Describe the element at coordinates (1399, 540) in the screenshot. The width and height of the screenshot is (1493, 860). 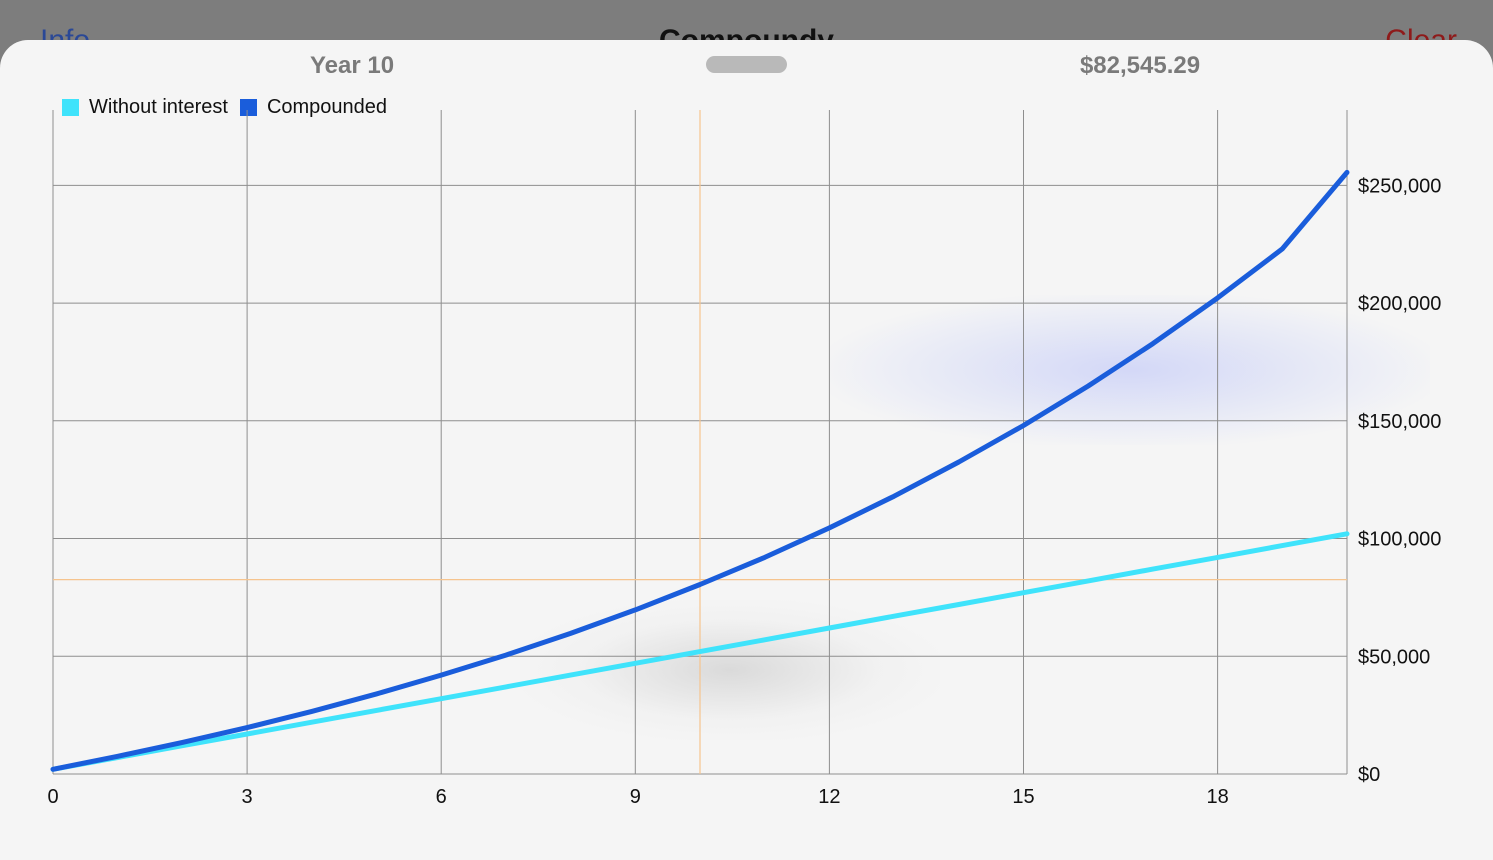
I see `y-tick-label: $100,000` at that location.